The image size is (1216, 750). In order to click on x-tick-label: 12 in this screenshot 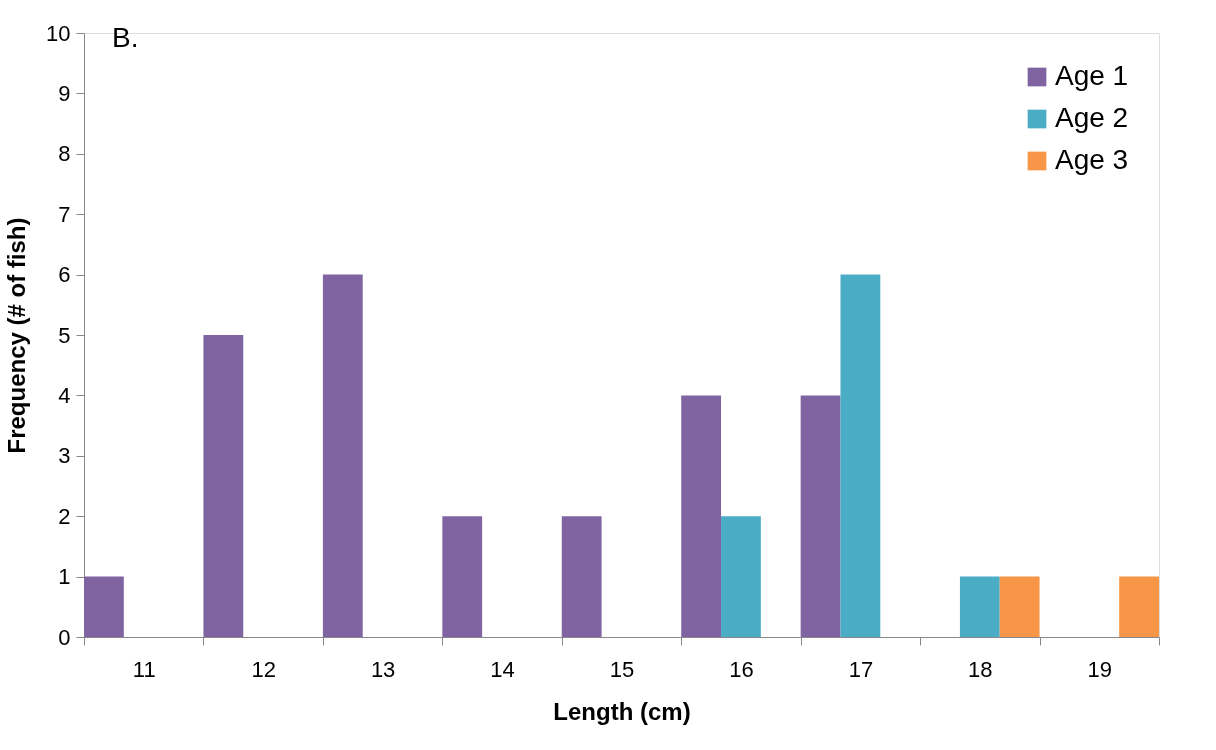, I will do `click(263, 669)`.